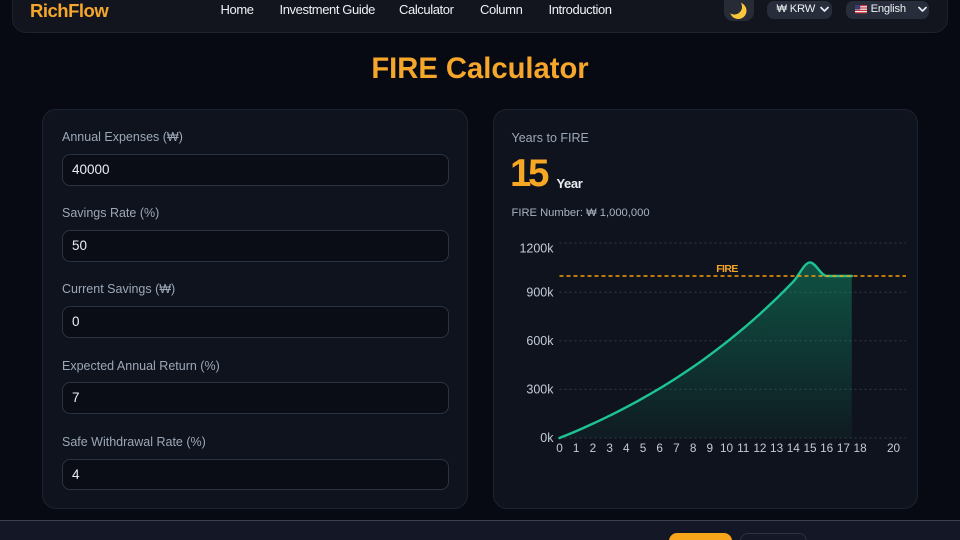 The image size is (960, 540). I want to click on svg-text: 600k, so click(540, 341).